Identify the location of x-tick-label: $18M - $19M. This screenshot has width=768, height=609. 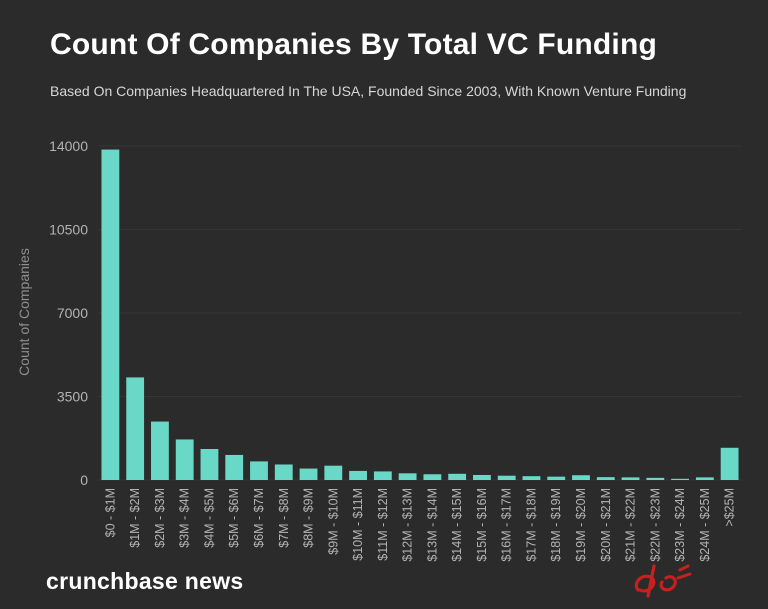
(556, 525).